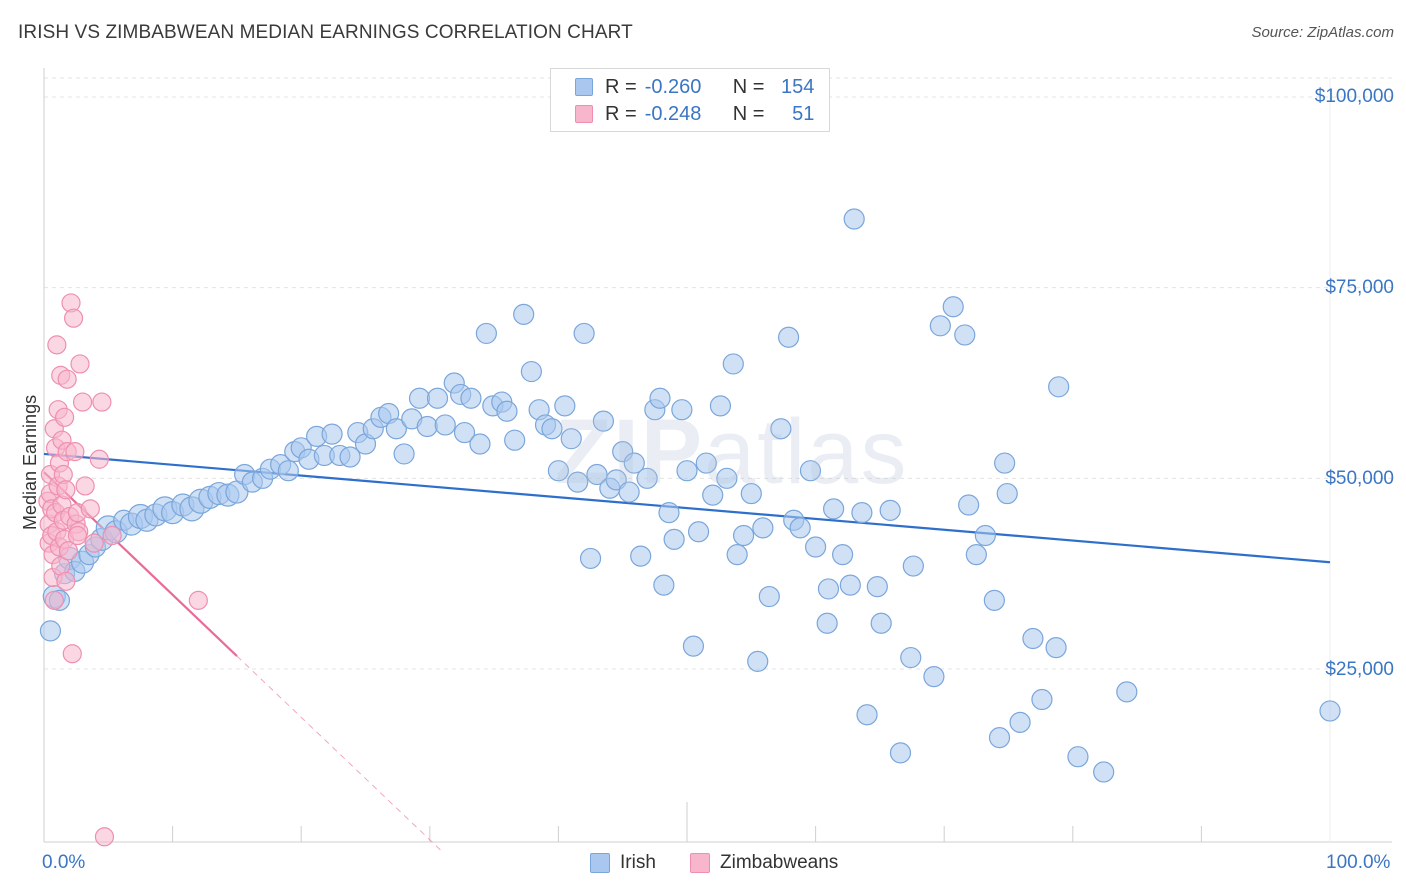  I want to click on zimbabweans-trend-extension, so click(340, 754).